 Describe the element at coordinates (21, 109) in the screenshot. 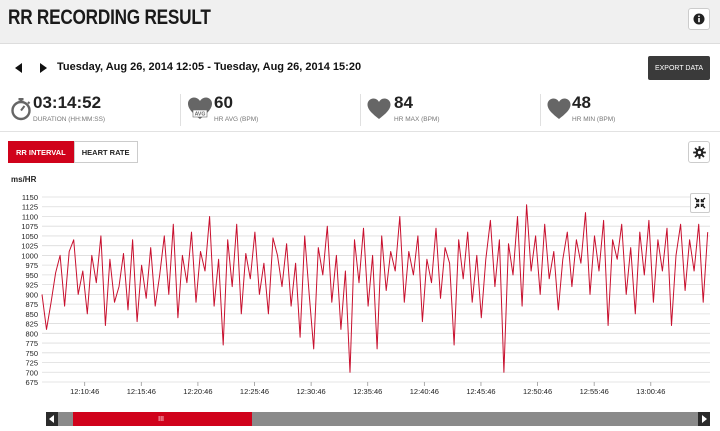

I see `stopwatch-icon` at that location.